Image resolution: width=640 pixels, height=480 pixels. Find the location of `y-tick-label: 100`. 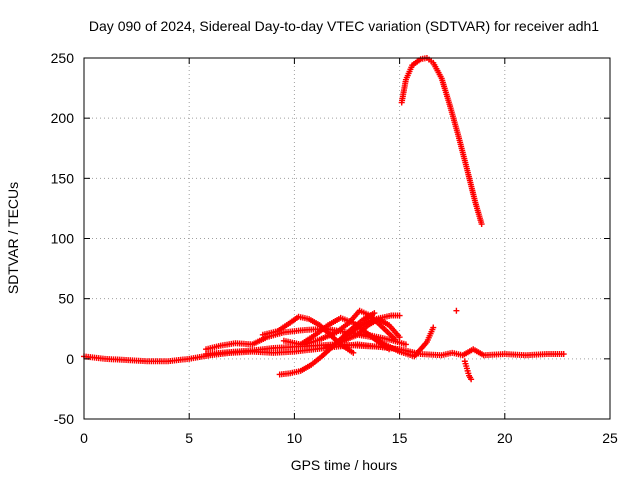

y-tick-label: 100 is located at coordinates (63, 239).